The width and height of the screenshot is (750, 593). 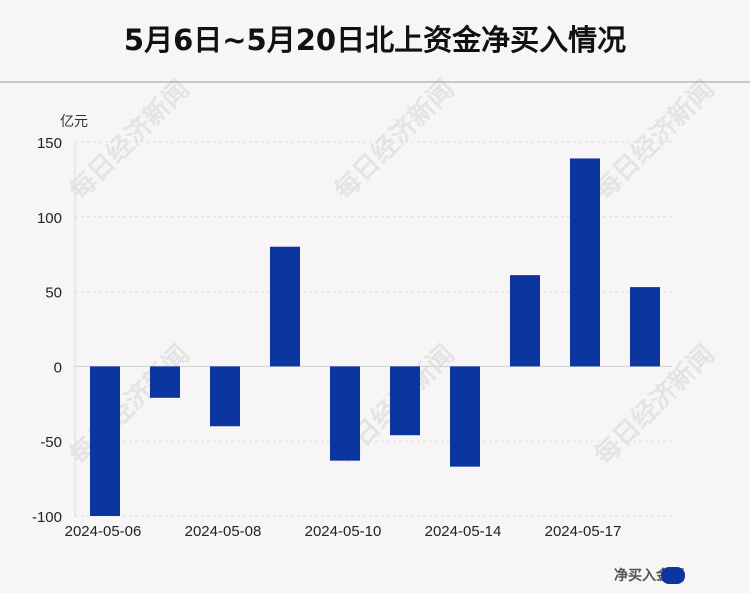 I want to click on title-divider, so click(x=375, y=82).